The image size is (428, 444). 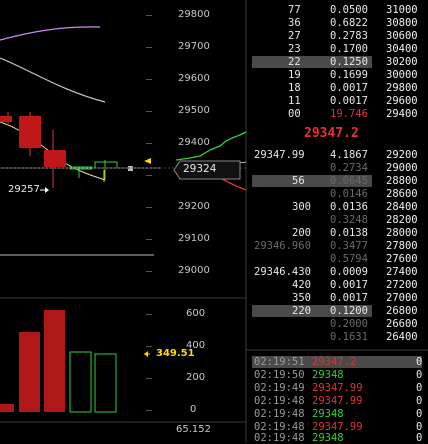 What do you see at coordinates (331, 133) in the screenshot?
I see `last-price: 29347.2` at bounding box center [331, 133].